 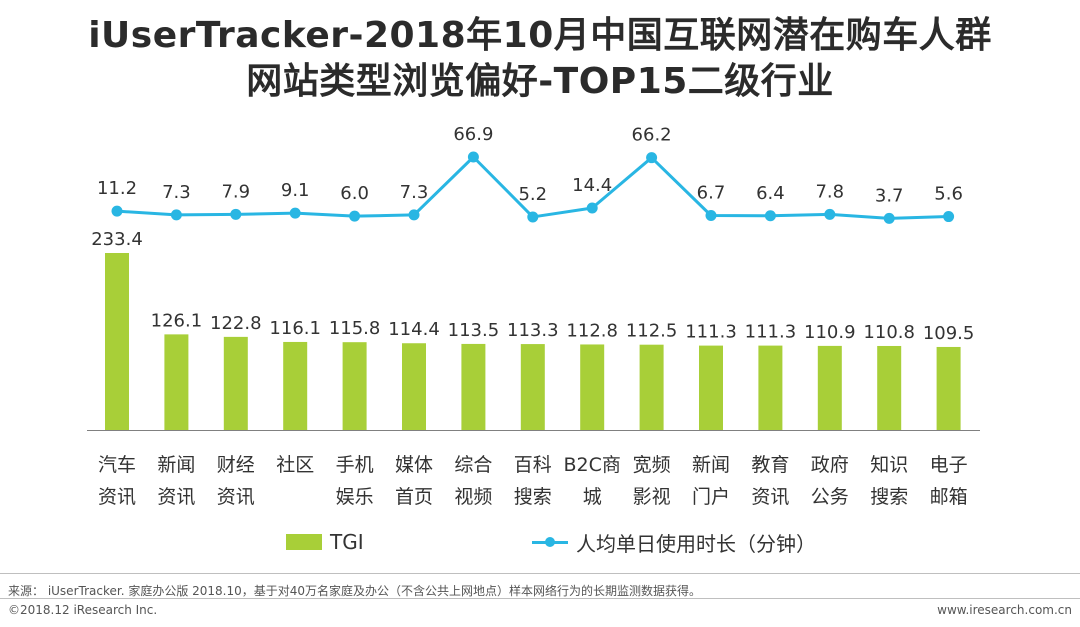 I want to click on x-tick-label: 百科, so click(x=533, y=465).